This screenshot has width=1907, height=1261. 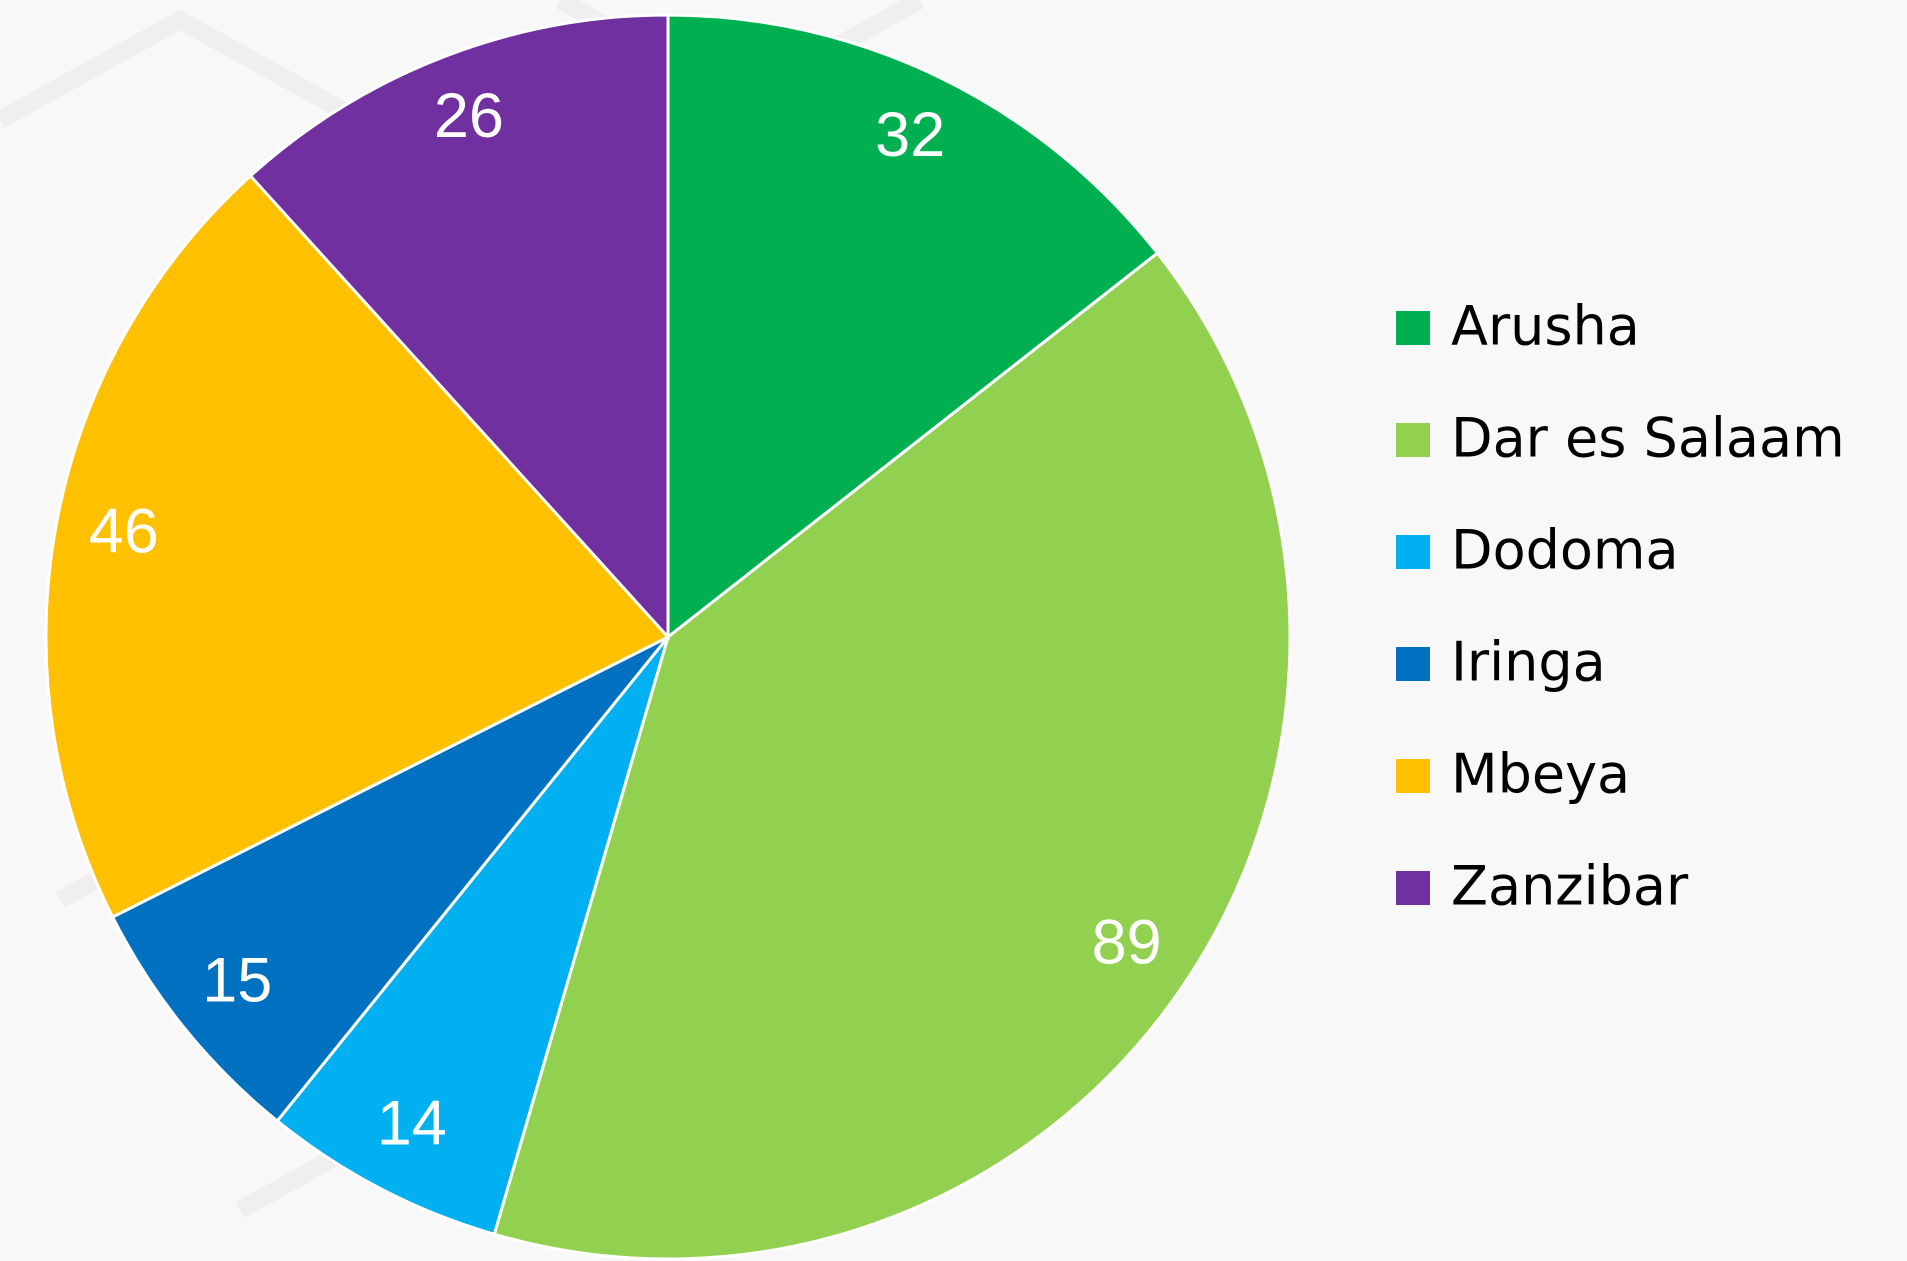 I want to click on legend-label: Dar es Salaam, so click(x=1648, y=438).